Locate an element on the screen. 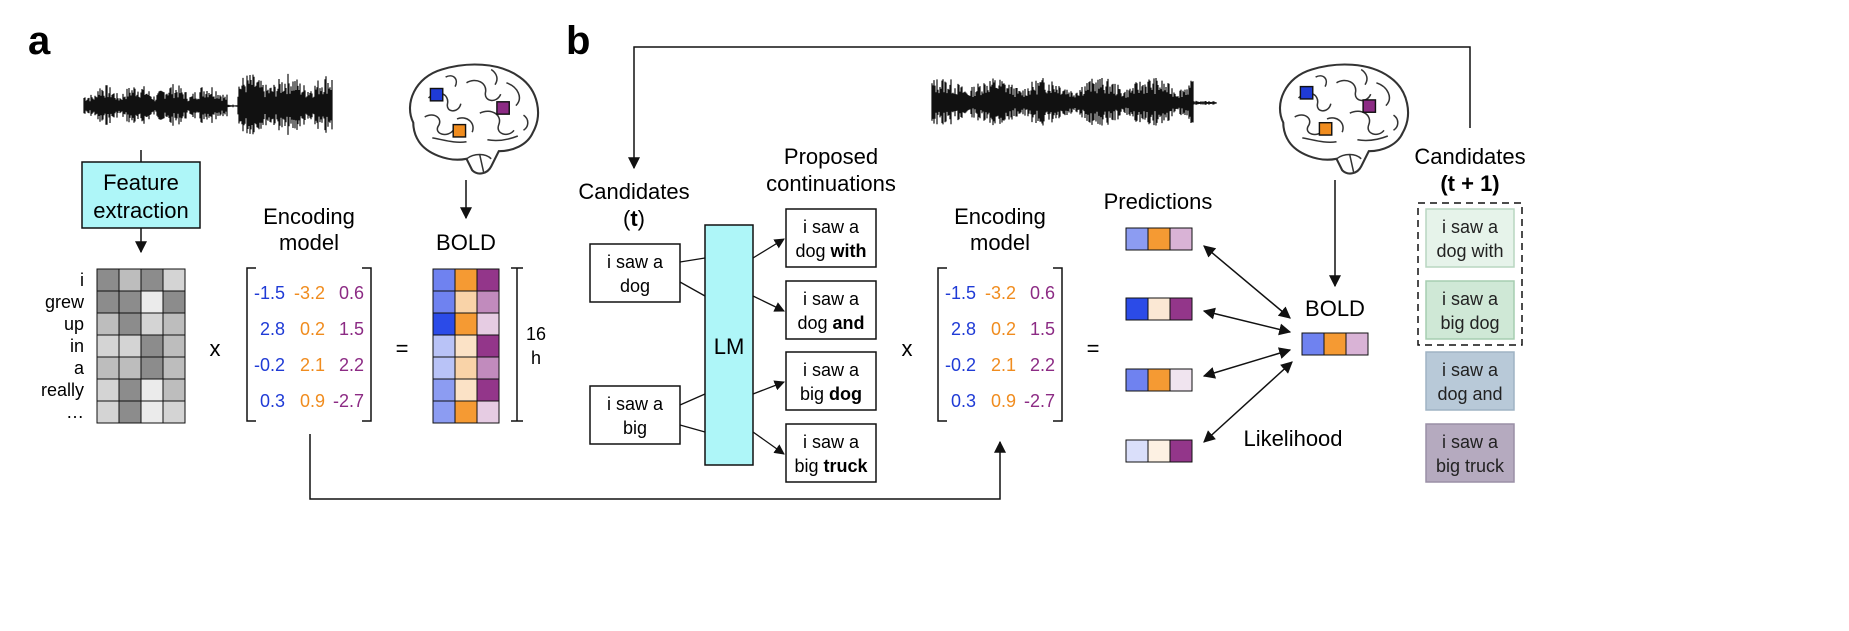 The width and height of the screenshot is (1849, 631). panel-a-label: a is located at coordinates (39, 41).